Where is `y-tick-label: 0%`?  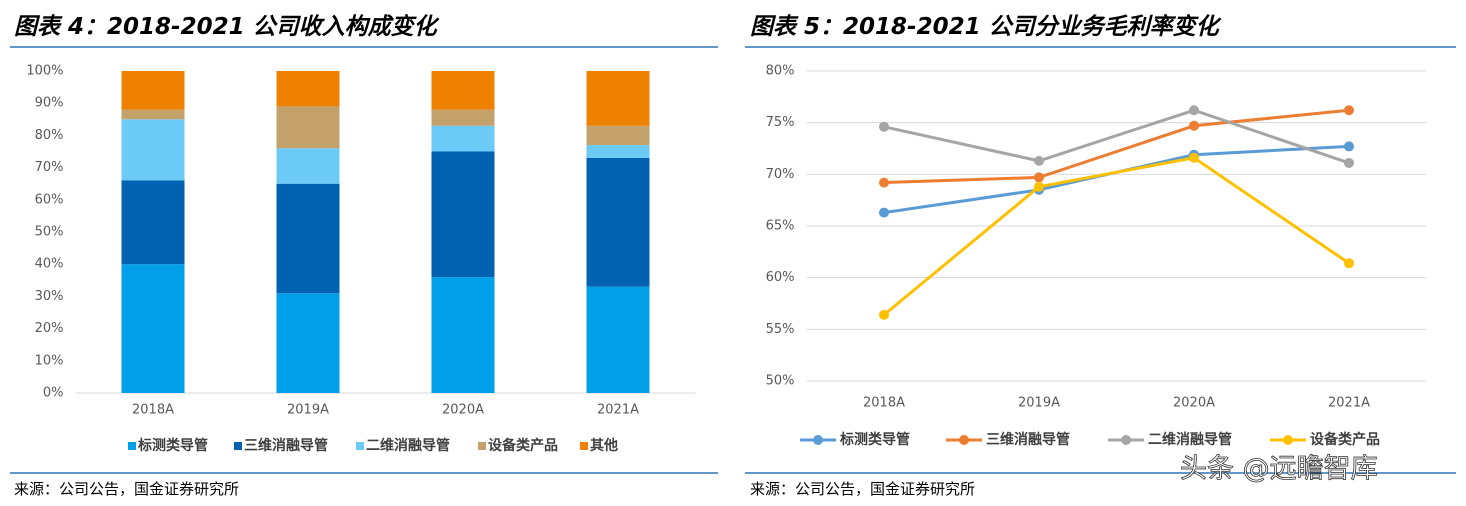
y-tick-label: 0% is located at coordinates (53, 393).